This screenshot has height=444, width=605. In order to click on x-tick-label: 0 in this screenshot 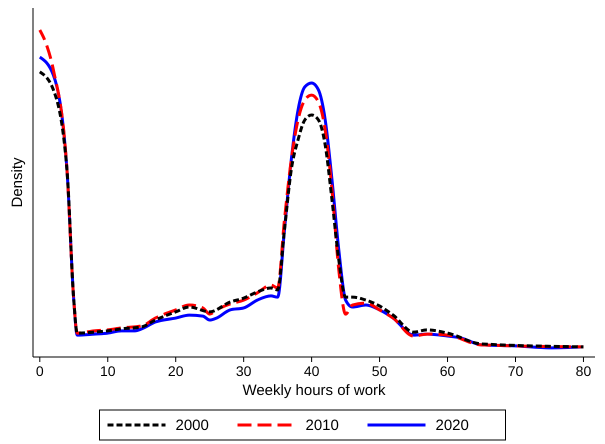, I will do `click(40, 371)`.